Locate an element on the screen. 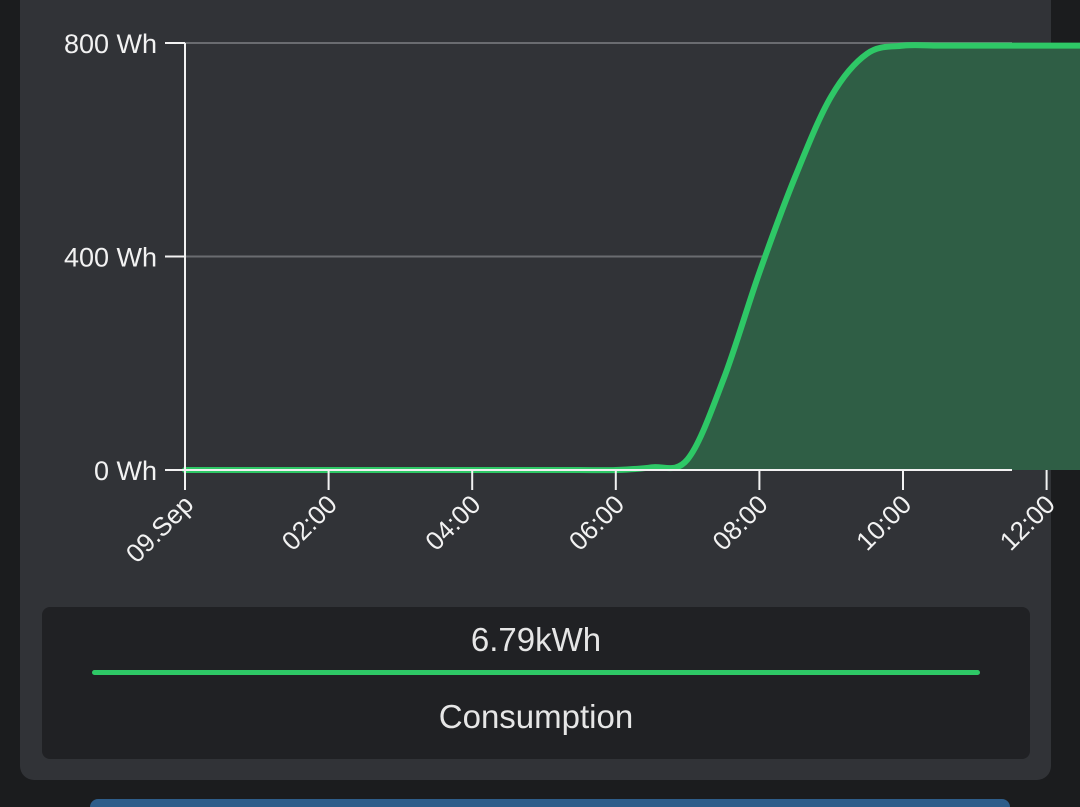  next-card-edge is located at coordinates (550, 803).